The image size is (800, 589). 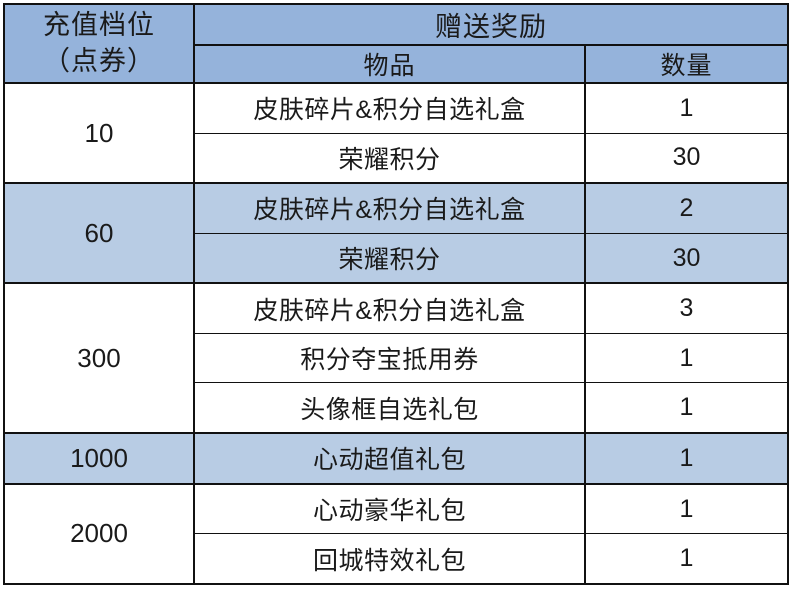 I want to click on header-row-sub: 物品 数量, so click(x=396, y=64).